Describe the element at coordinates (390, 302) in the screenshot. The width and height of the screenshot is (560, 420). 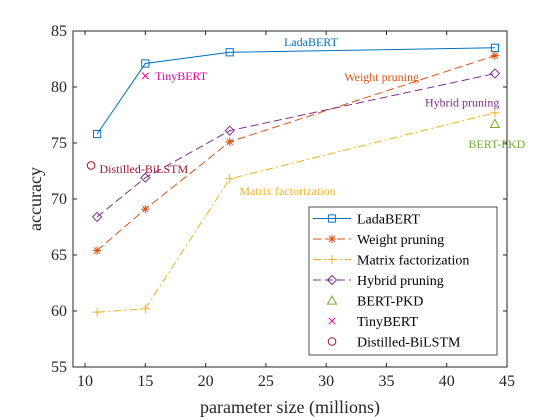
I see `legend-label: BERT-PKD` at that location.